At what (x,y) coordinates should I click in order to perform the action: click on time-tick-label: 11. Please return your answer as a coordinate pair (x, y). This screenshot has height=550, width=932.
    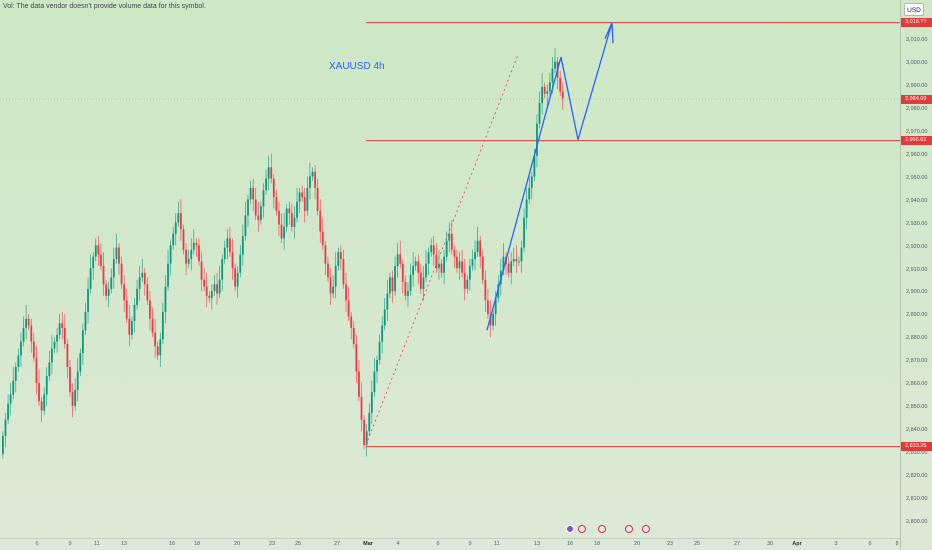
    Looking at the image, I should click on (497, 544).